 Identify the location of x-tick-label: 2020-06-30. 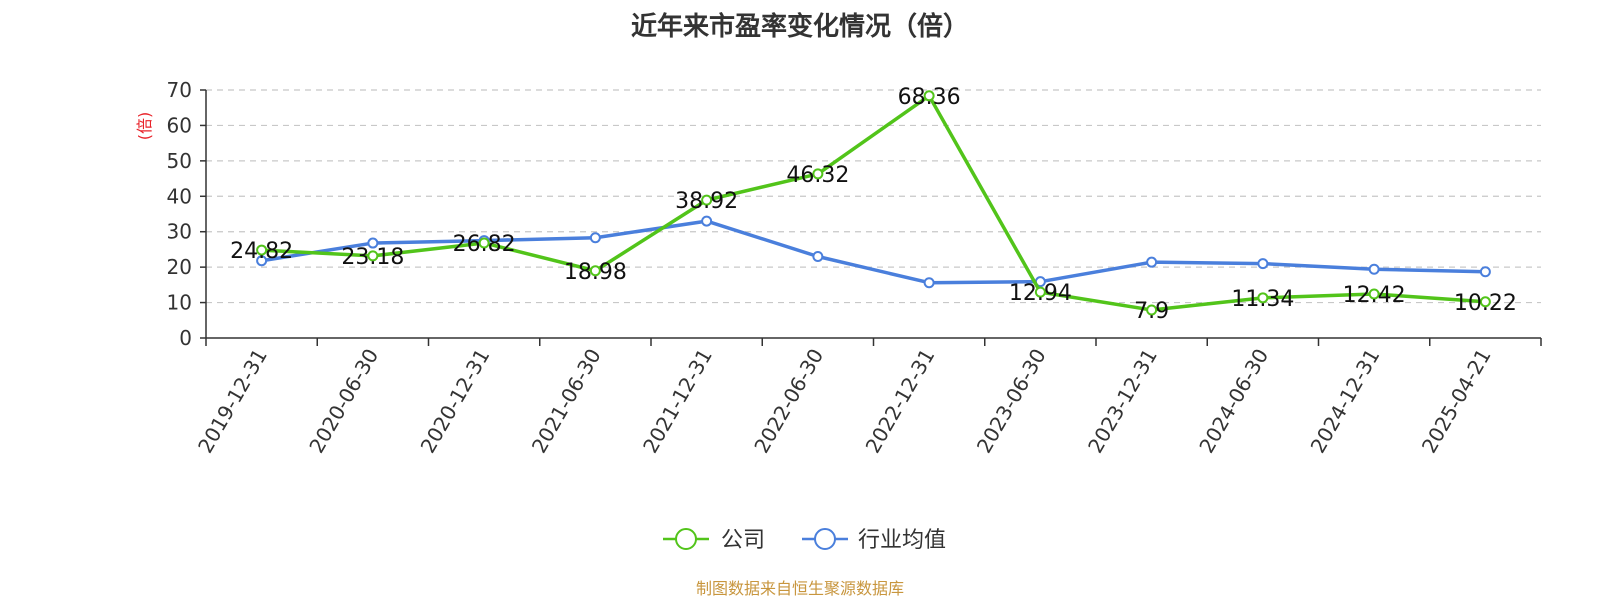
(343, 401).